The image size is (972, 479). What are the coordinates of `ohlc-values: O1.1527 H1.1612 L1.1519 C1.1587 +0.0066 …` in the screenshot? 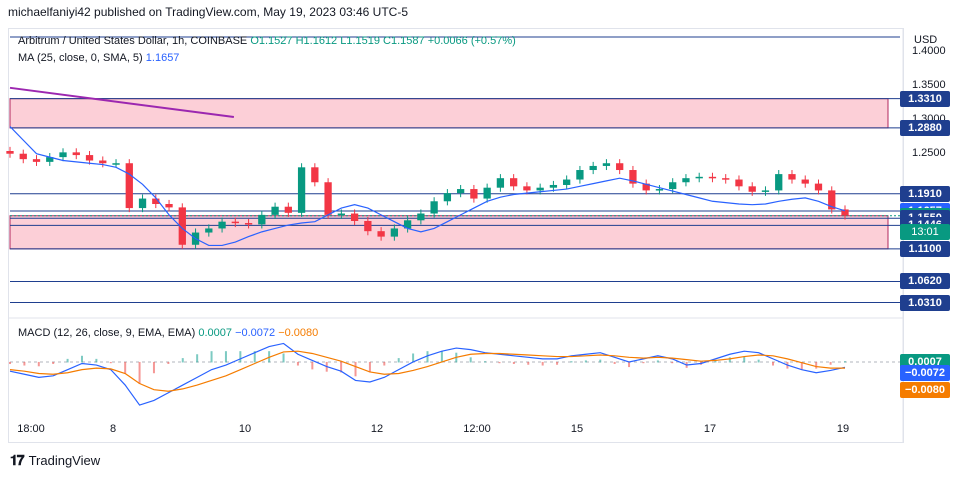 It's located at (383, 41).